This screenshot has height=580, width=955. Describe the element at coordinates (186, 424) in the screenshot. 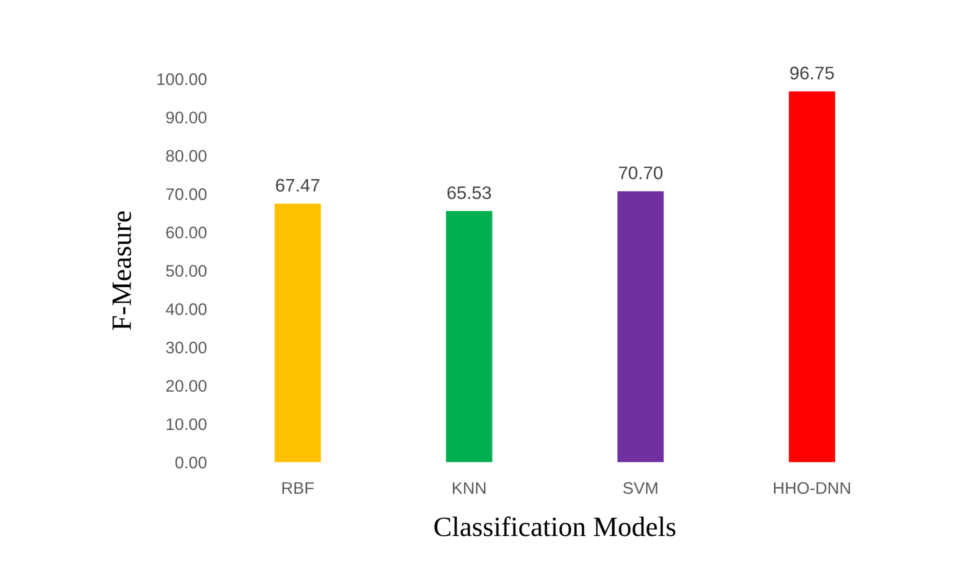

I see `y-tick-label: 10.00` at that location.